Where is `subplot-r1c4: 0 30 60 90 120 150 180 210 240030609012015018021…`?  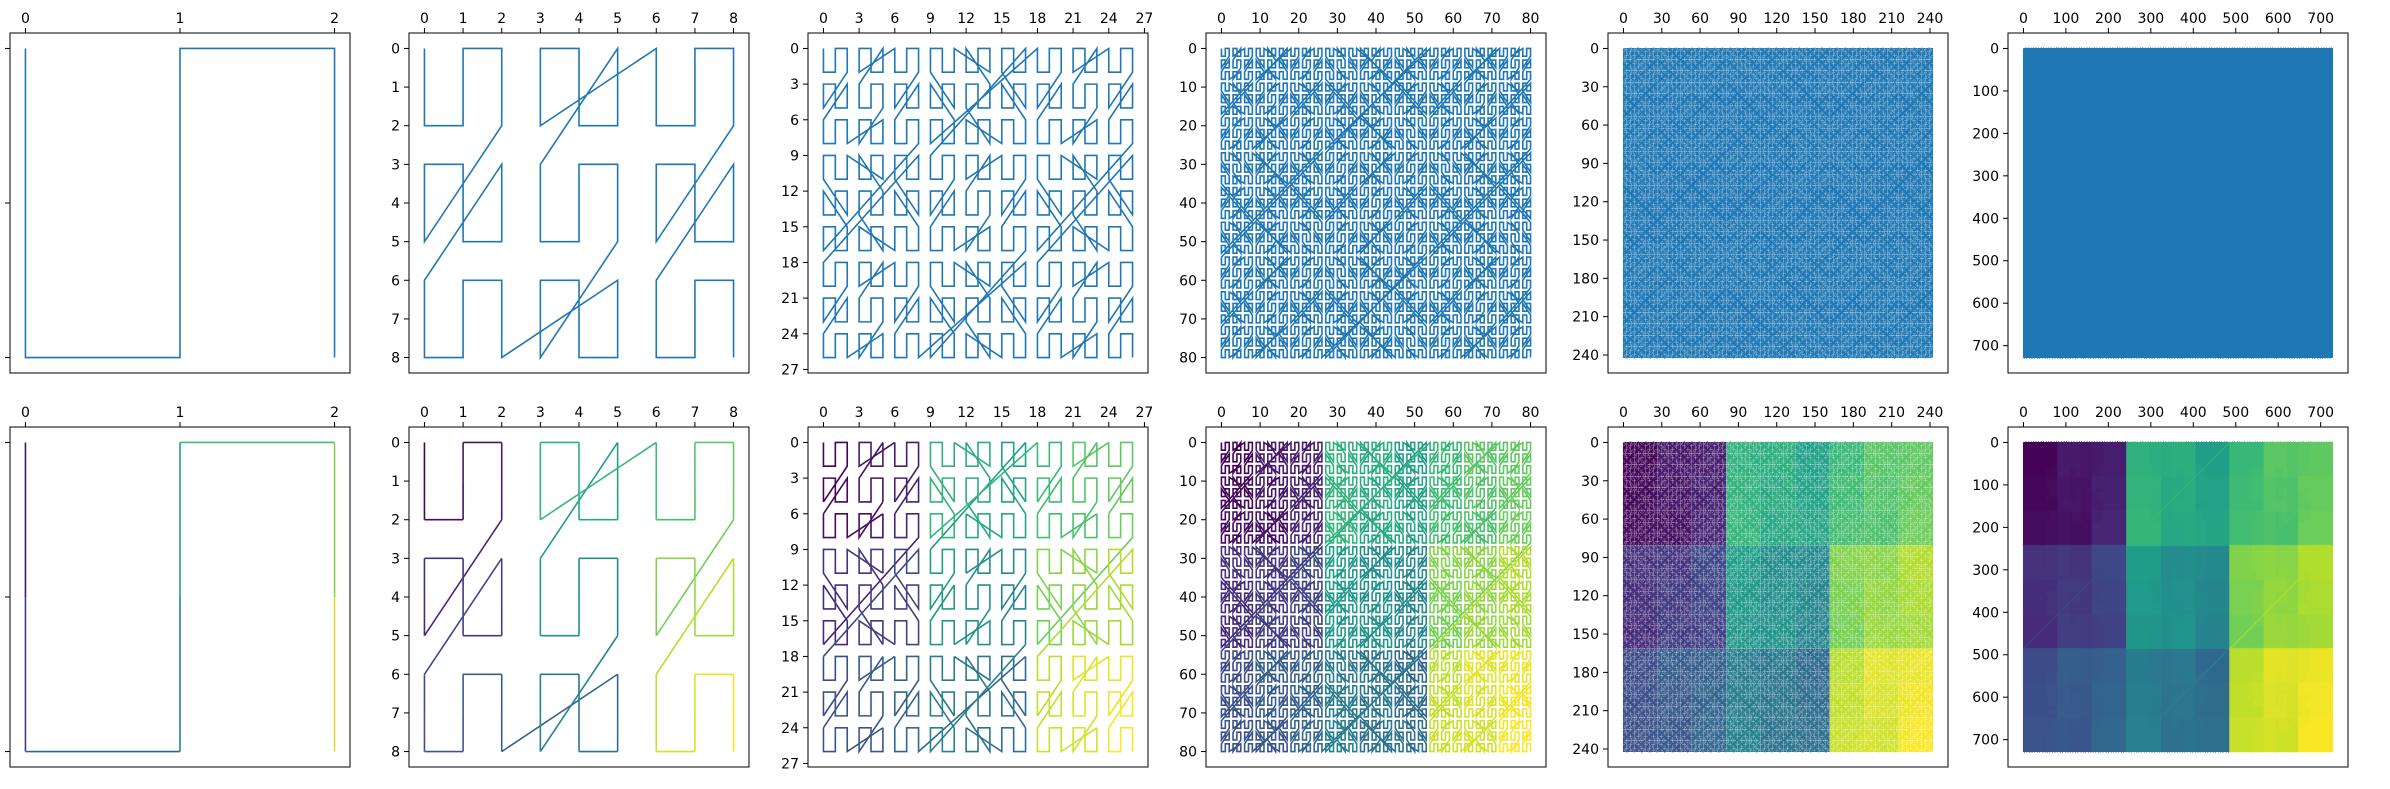 subplot-r1c4: 0 30 60 90 120 150 180 210 240030609012015018021… is located at coordinates (1760, 586).